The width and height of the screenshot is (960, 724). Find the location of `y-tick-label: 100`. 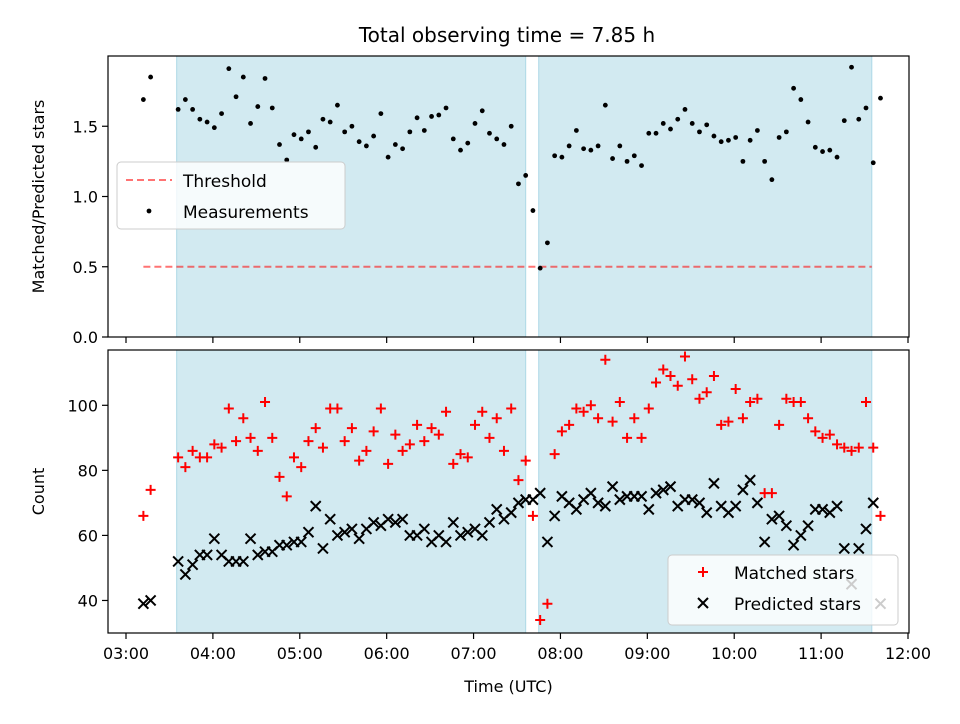

y-tick-label: 100 is located at coordinates (82, 405).